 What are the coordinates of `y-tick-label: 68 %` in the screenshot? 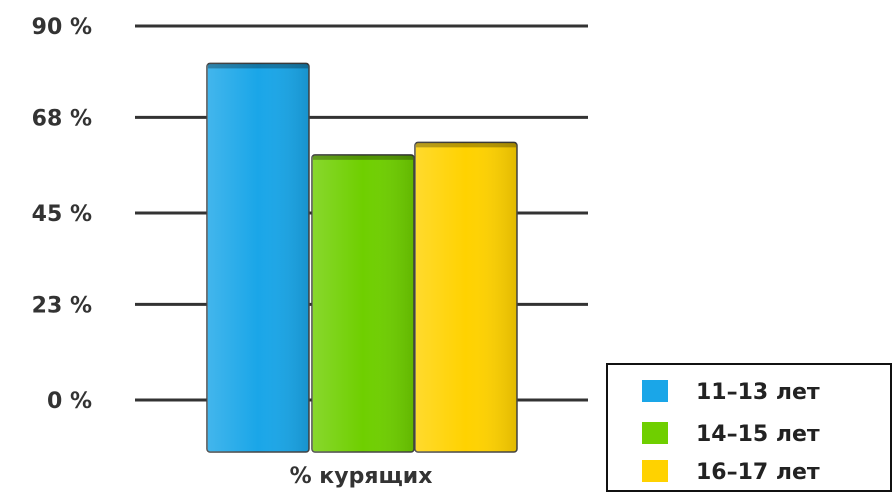 It's located at (62, 118).